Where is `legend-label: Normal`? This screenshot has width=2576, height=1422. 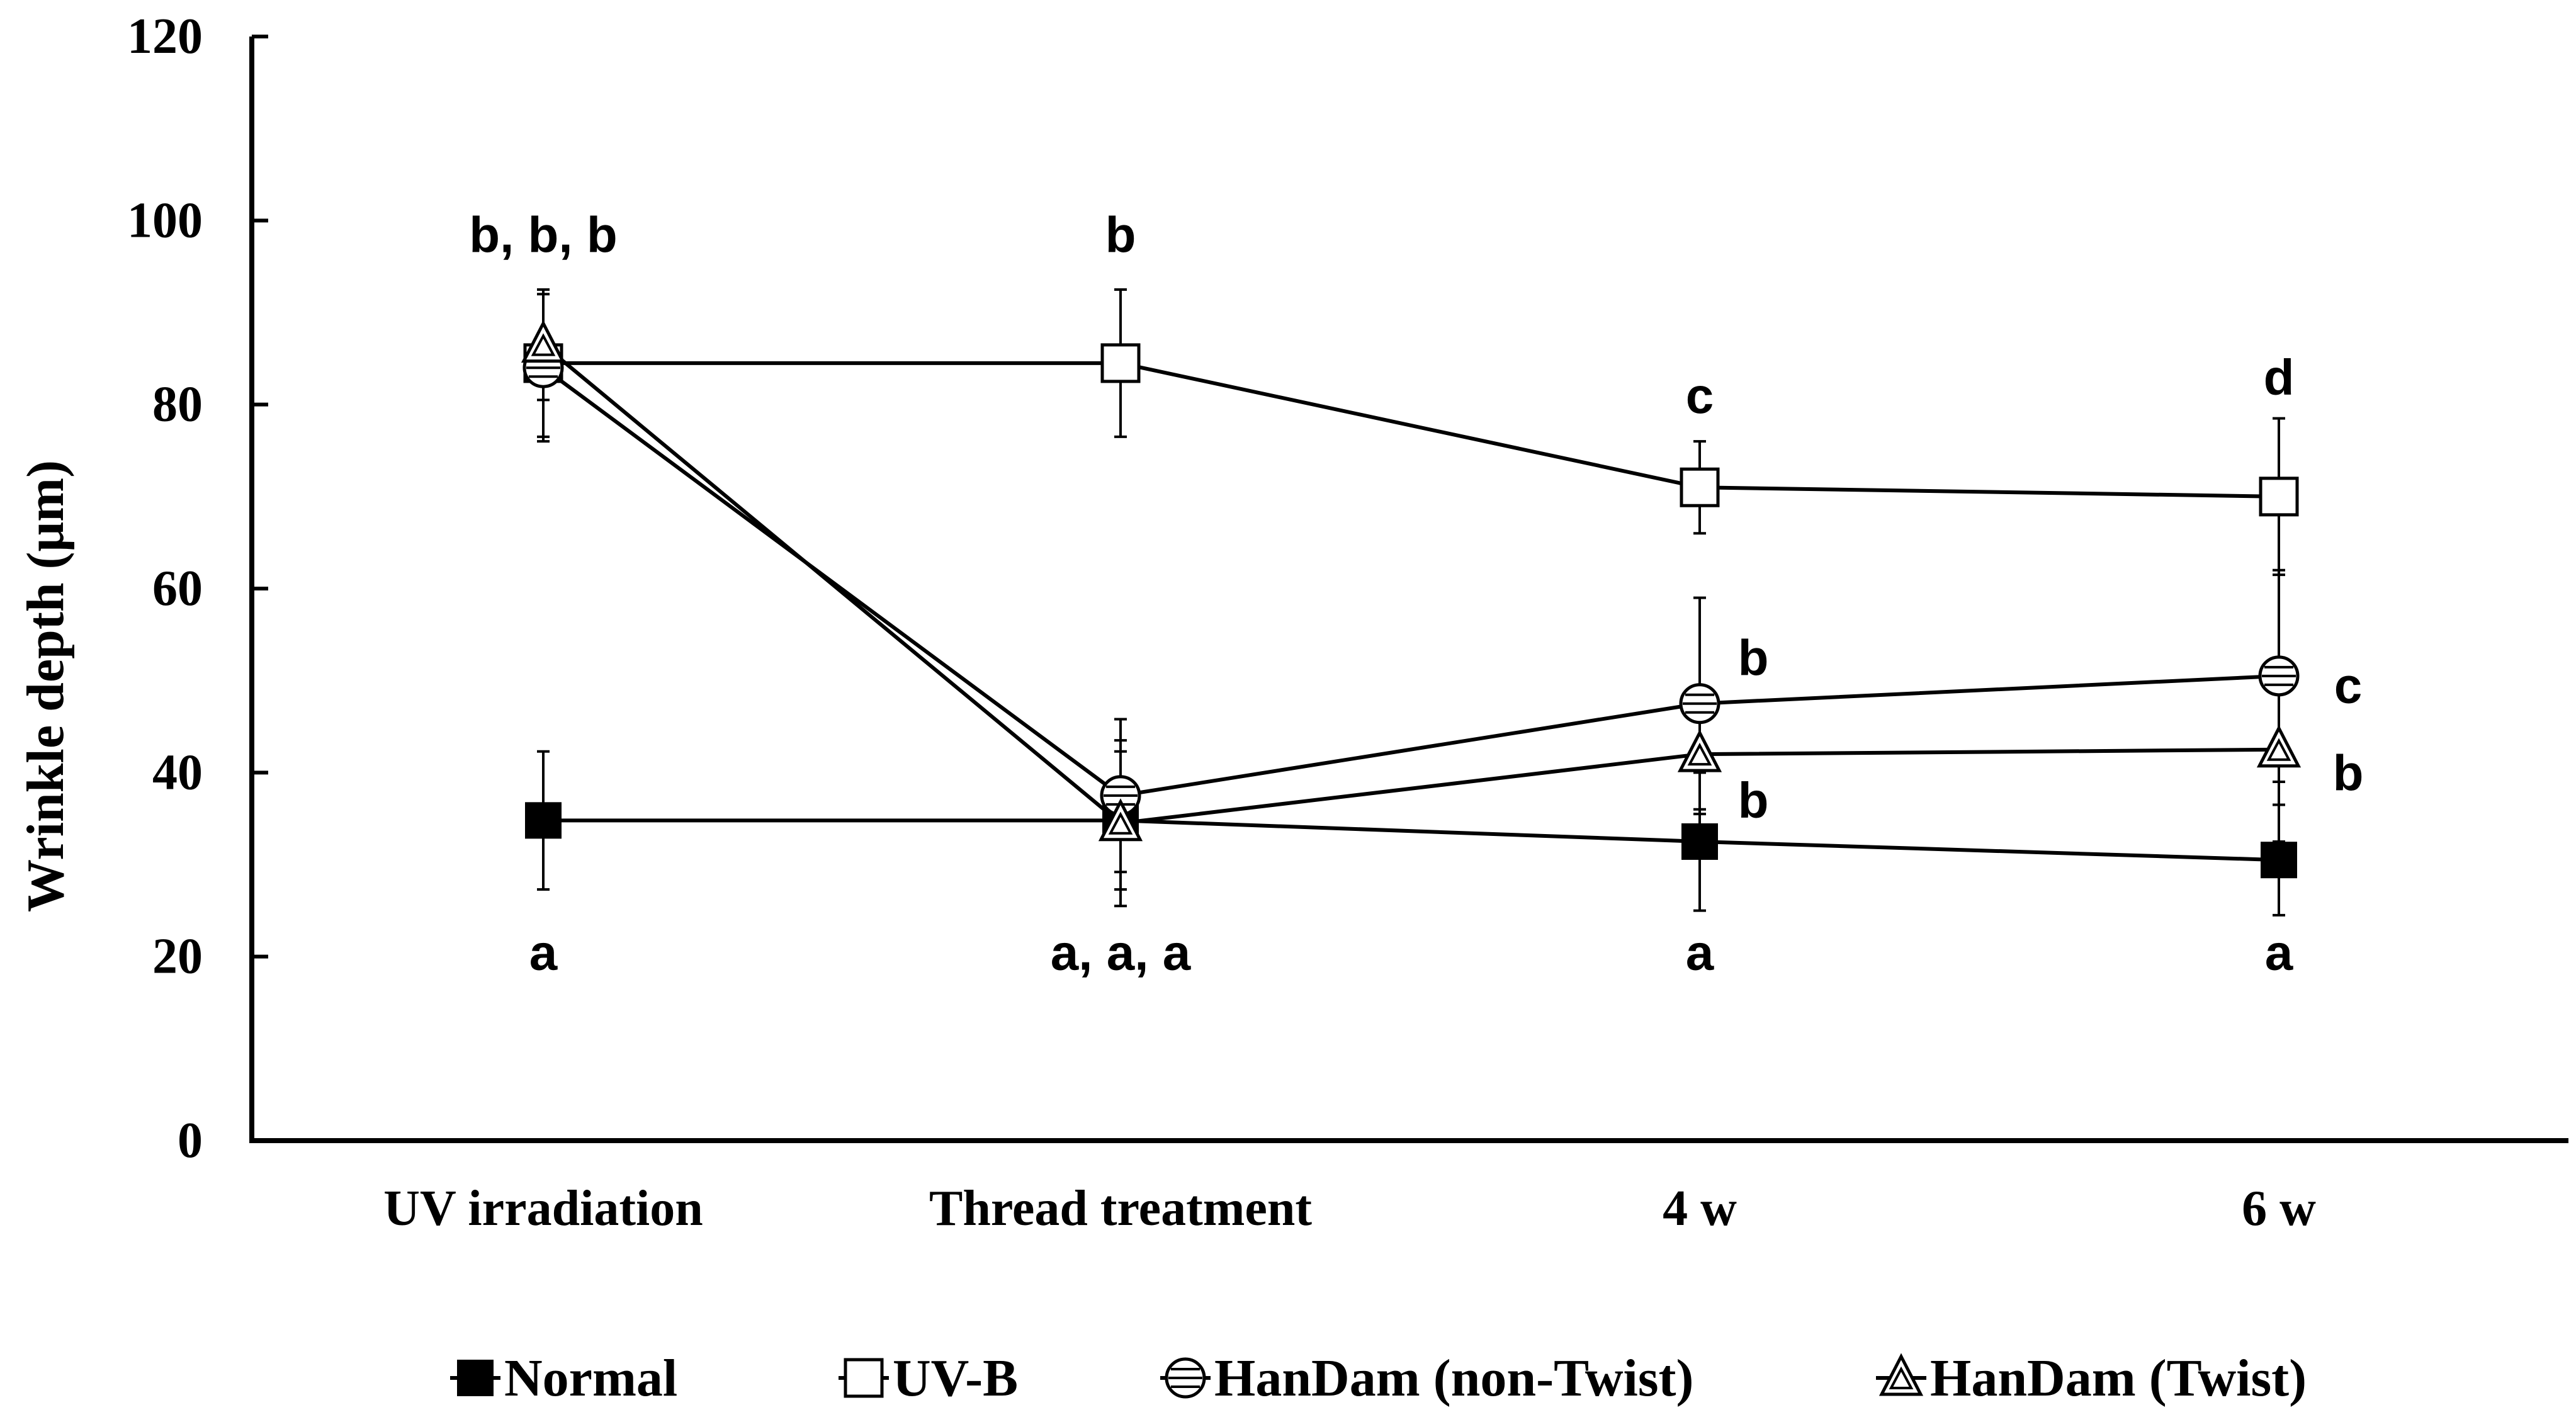
legend-label: Normal is located at coordinates (590, 1378).